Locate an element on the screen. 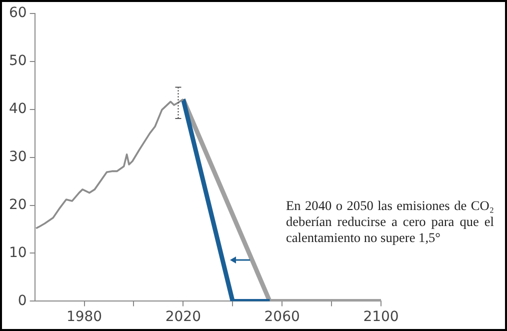 The width and height of the screenshot is (507, 331). y-tick-label: 10 is located at coordinates (17, 252).